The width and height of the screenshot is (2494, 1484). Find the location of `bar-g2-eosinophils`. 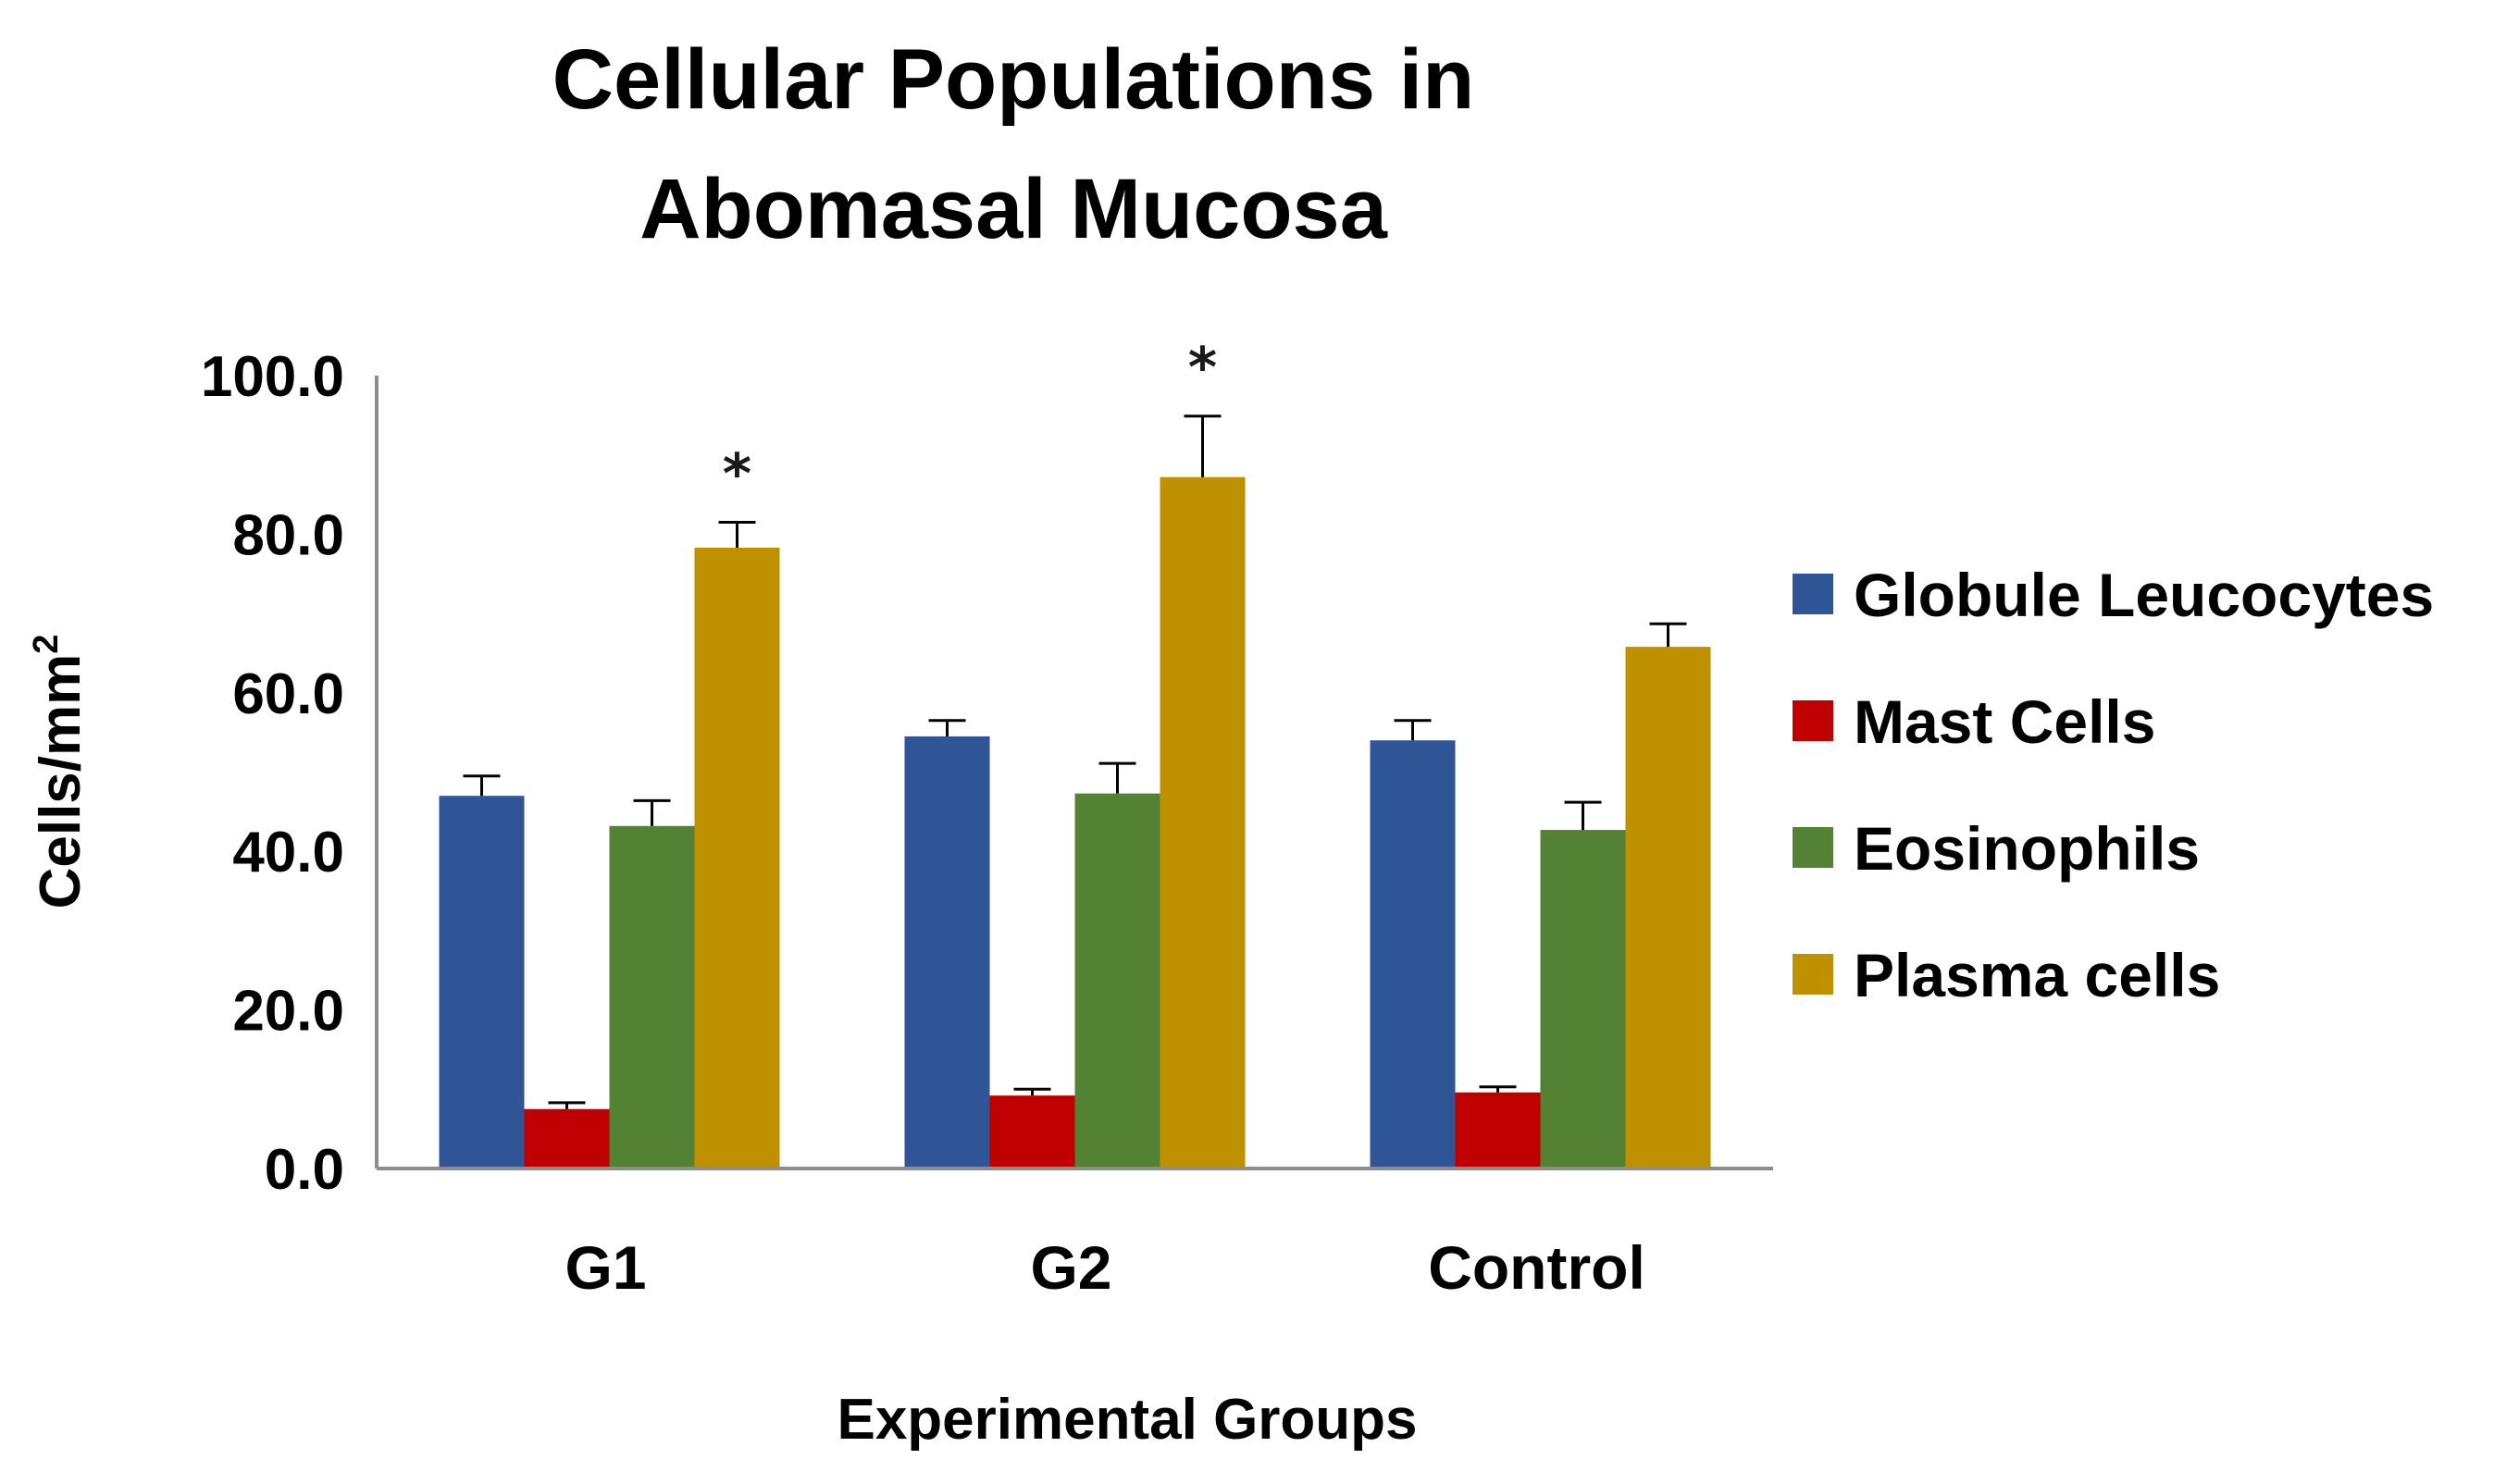

bar-g2-eosinophils is located at coordinates (1117, 981).